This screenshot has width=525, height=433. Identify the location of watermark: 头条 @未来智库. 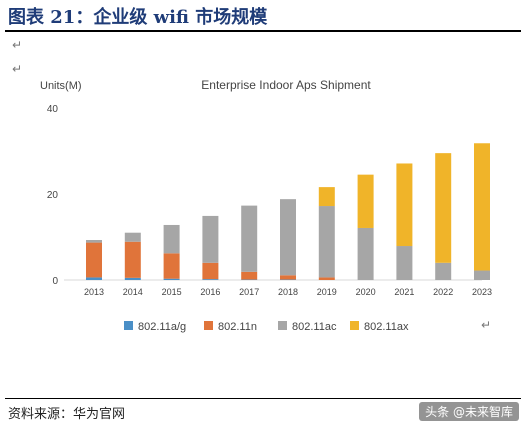
(469, 411).